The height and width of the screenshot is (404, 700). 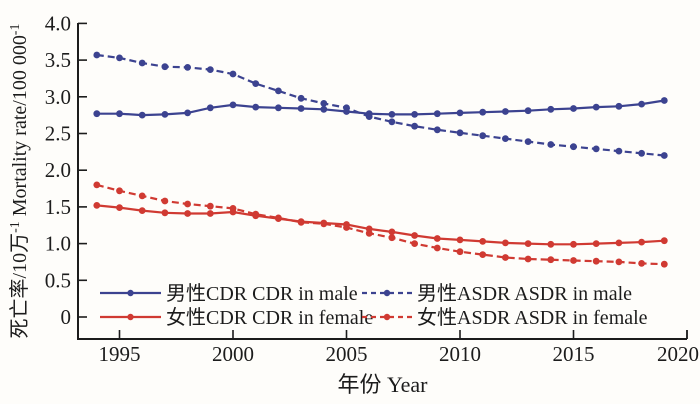 What do you see at coordinates (664, 241) in the screenshot?
I see `data-point-cdr-female-2019` at bounding box center [664, 241].